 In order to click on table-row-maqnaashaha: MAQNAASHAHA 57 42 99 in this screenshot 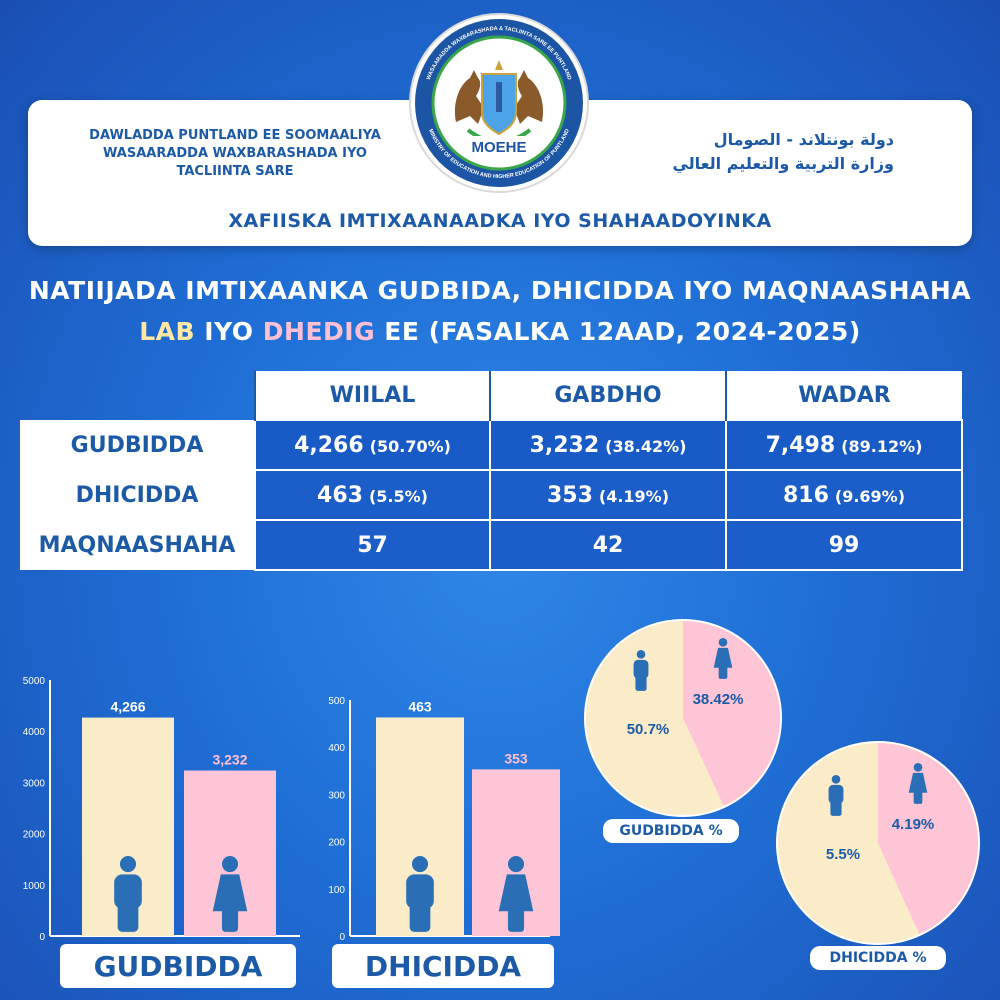, I will do `click(491, 545)`.